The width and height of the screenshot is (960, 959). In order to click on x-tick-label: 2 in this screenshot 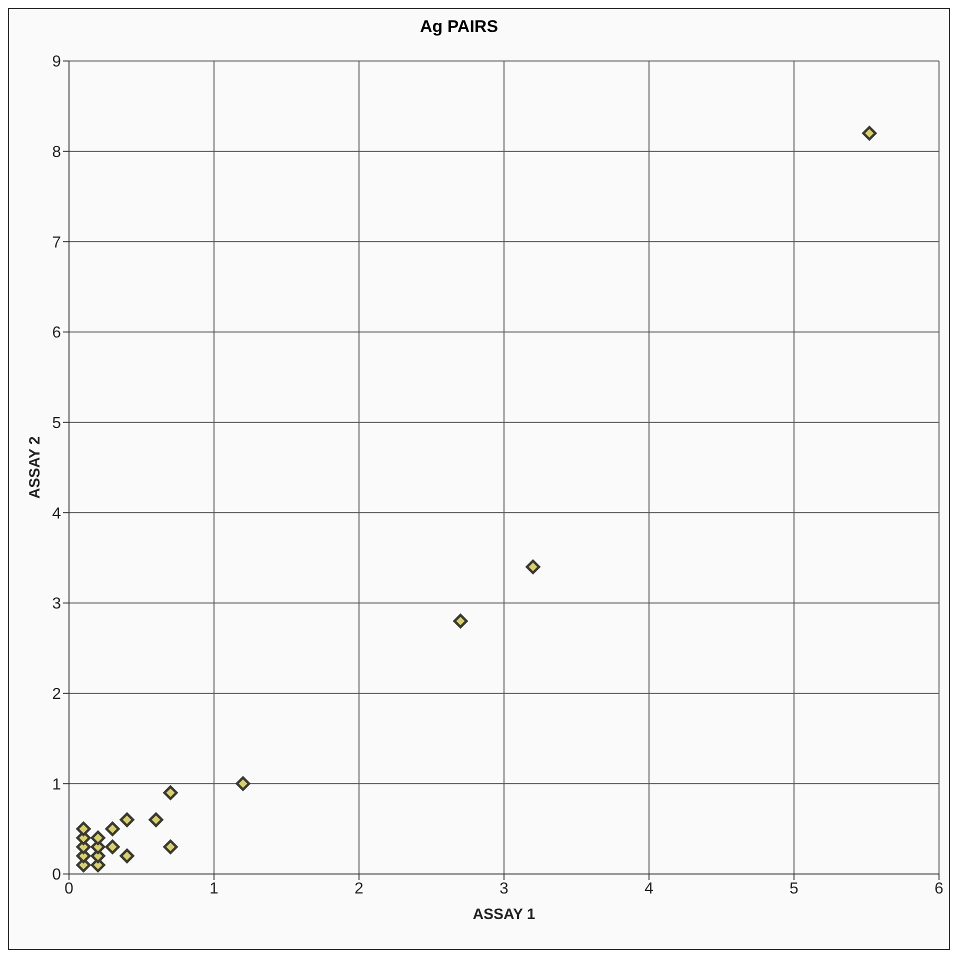, I will do `click(359, 889)`.